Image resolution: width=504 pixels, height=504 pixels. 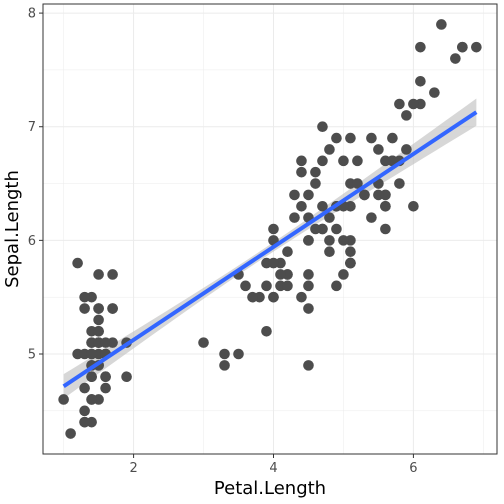 What do you see at coordinates (270, 488) in the screenshot?
I see `x-axis-title: Petal.Length` at bounding box center [270, 488].